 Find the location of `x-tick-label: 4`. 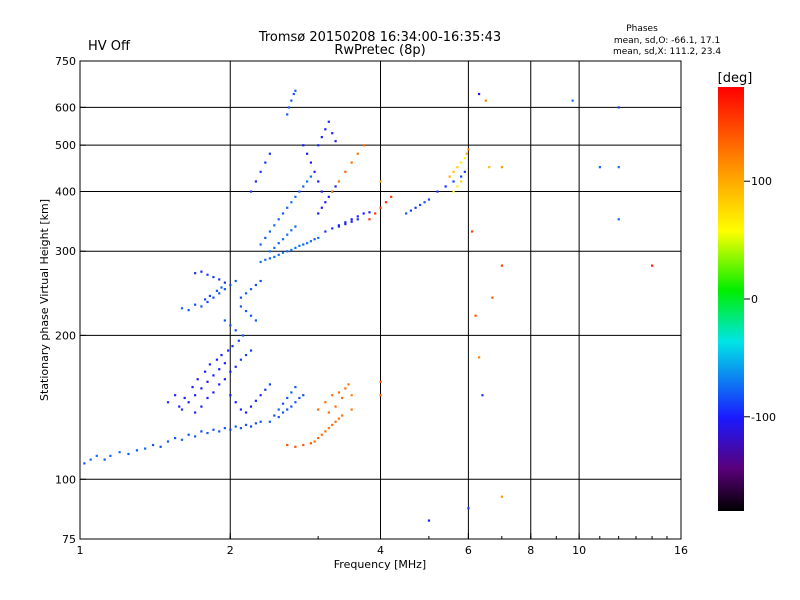

x-tick-label: 4 is located at coordinates (380, 550).